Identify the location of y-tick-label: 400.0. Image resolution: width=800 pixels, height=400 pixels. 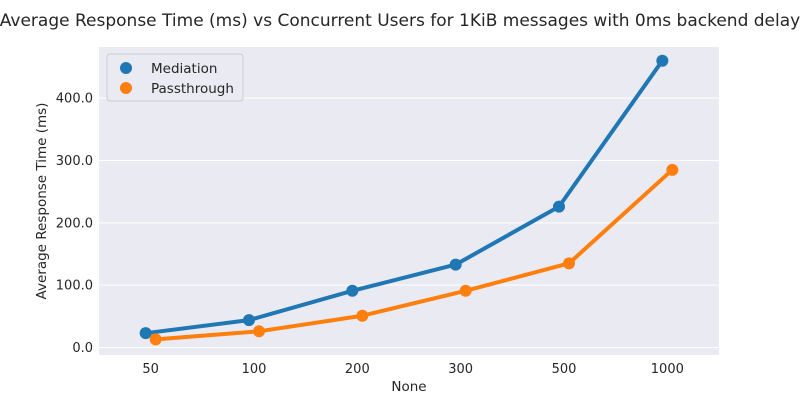
(74, 99).